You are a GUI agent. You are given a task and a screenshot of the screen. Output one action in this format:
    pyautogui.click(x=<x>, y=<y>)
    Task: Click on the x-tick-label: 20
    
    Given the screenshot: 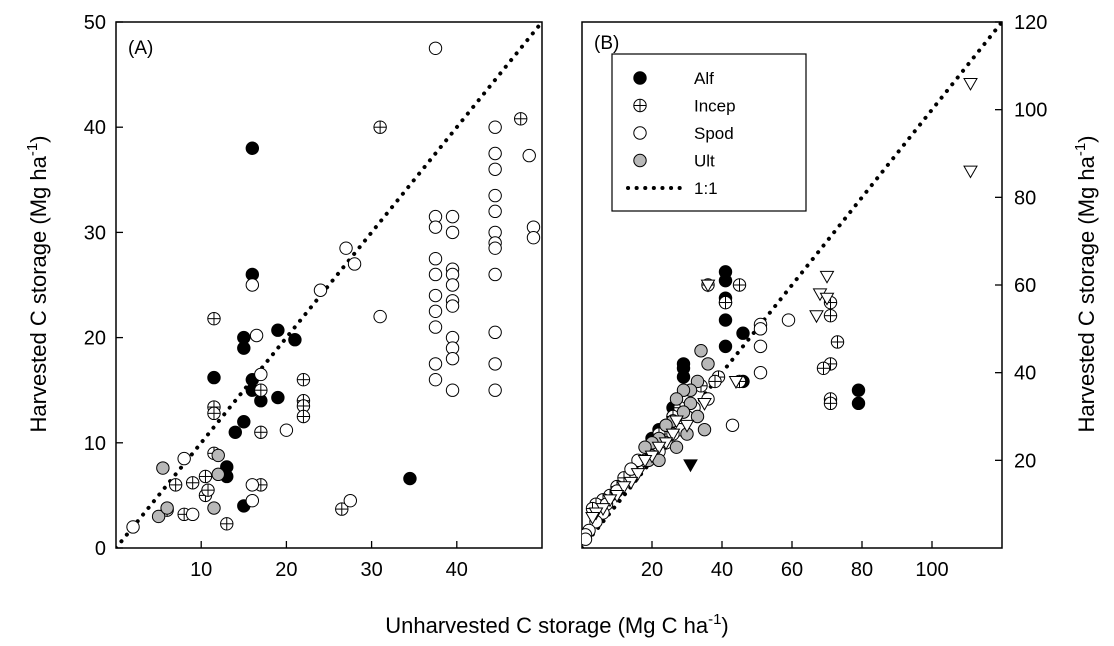 What is the action you would take?
    pyautogui.click(x=652, y=570)
    